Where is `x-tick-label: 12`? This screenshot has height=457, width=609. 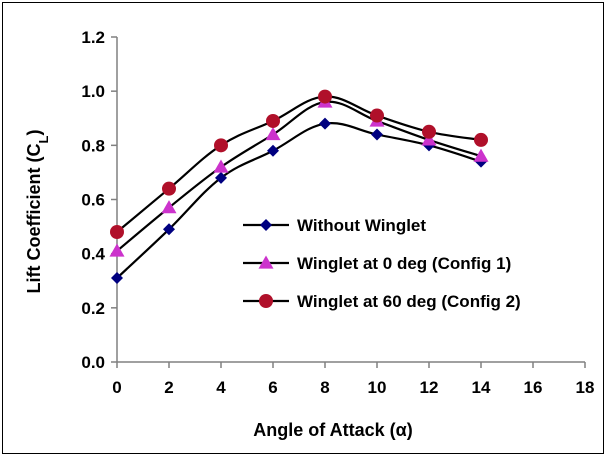 x-tick-label: 12 is located at coordinates (429, 387).